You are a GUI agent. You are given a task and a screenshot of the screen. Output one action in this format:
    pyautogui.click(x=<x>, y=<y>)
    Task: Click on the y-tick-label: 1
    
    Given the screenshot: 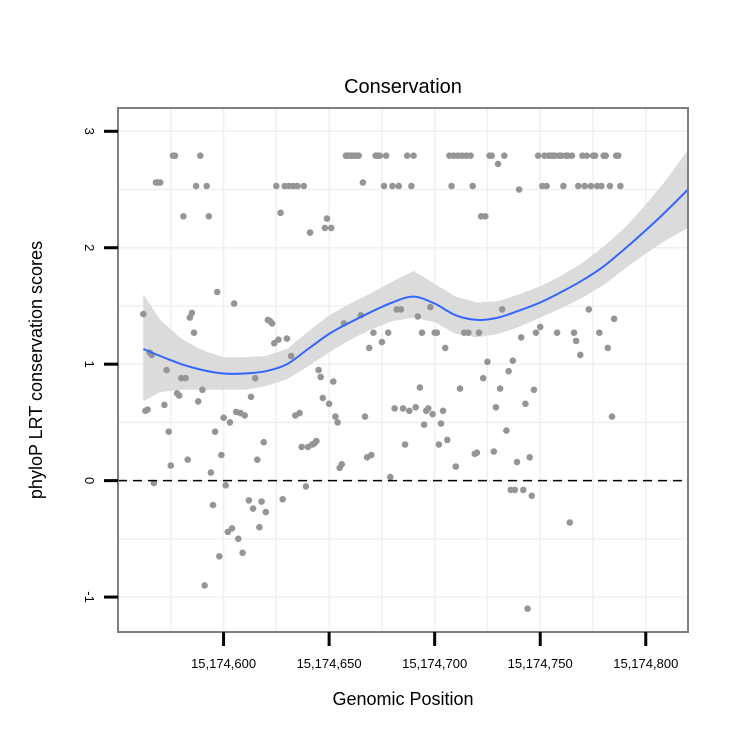 What is the action you would take?
    pyautogui.click(x=89, y=364)
    